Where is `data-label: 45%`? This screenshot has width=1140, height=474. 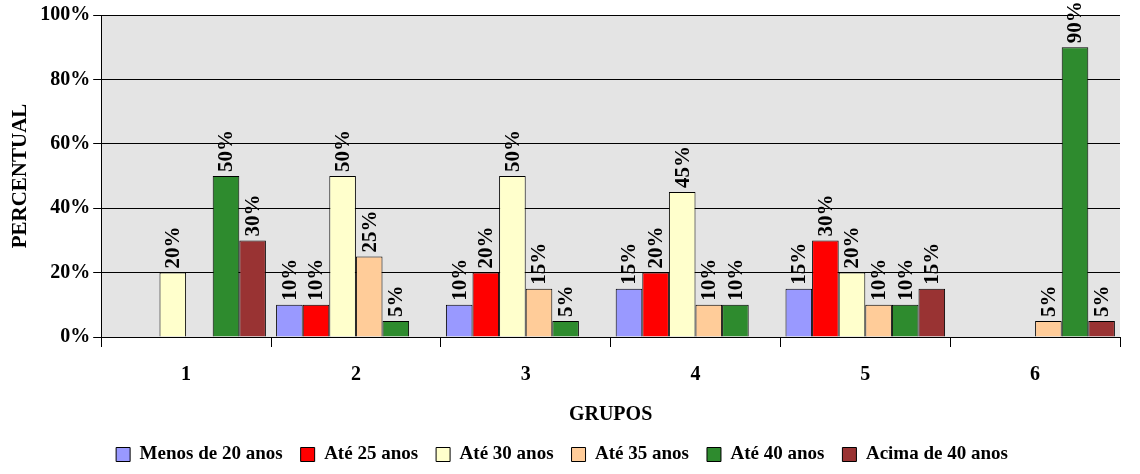
data-label: 45% is located at coordinates (681, 167).